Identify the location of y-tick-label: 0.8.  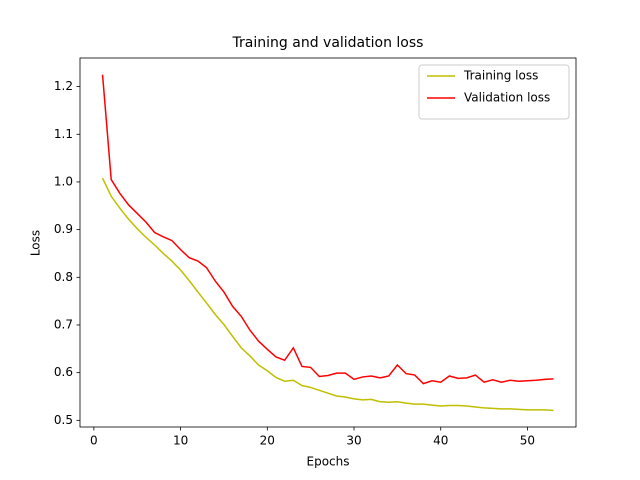
(63, 277).